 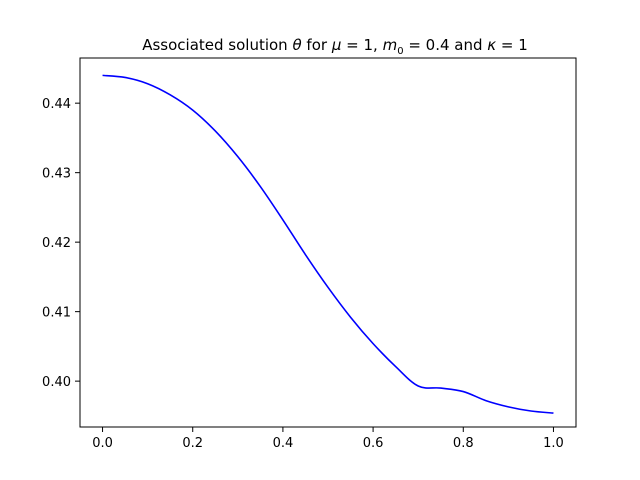 What do you see at coordinates (102, 443) in the screenshot?
I see `x-tick-label: 0.0` at bounding box center [102, 443].